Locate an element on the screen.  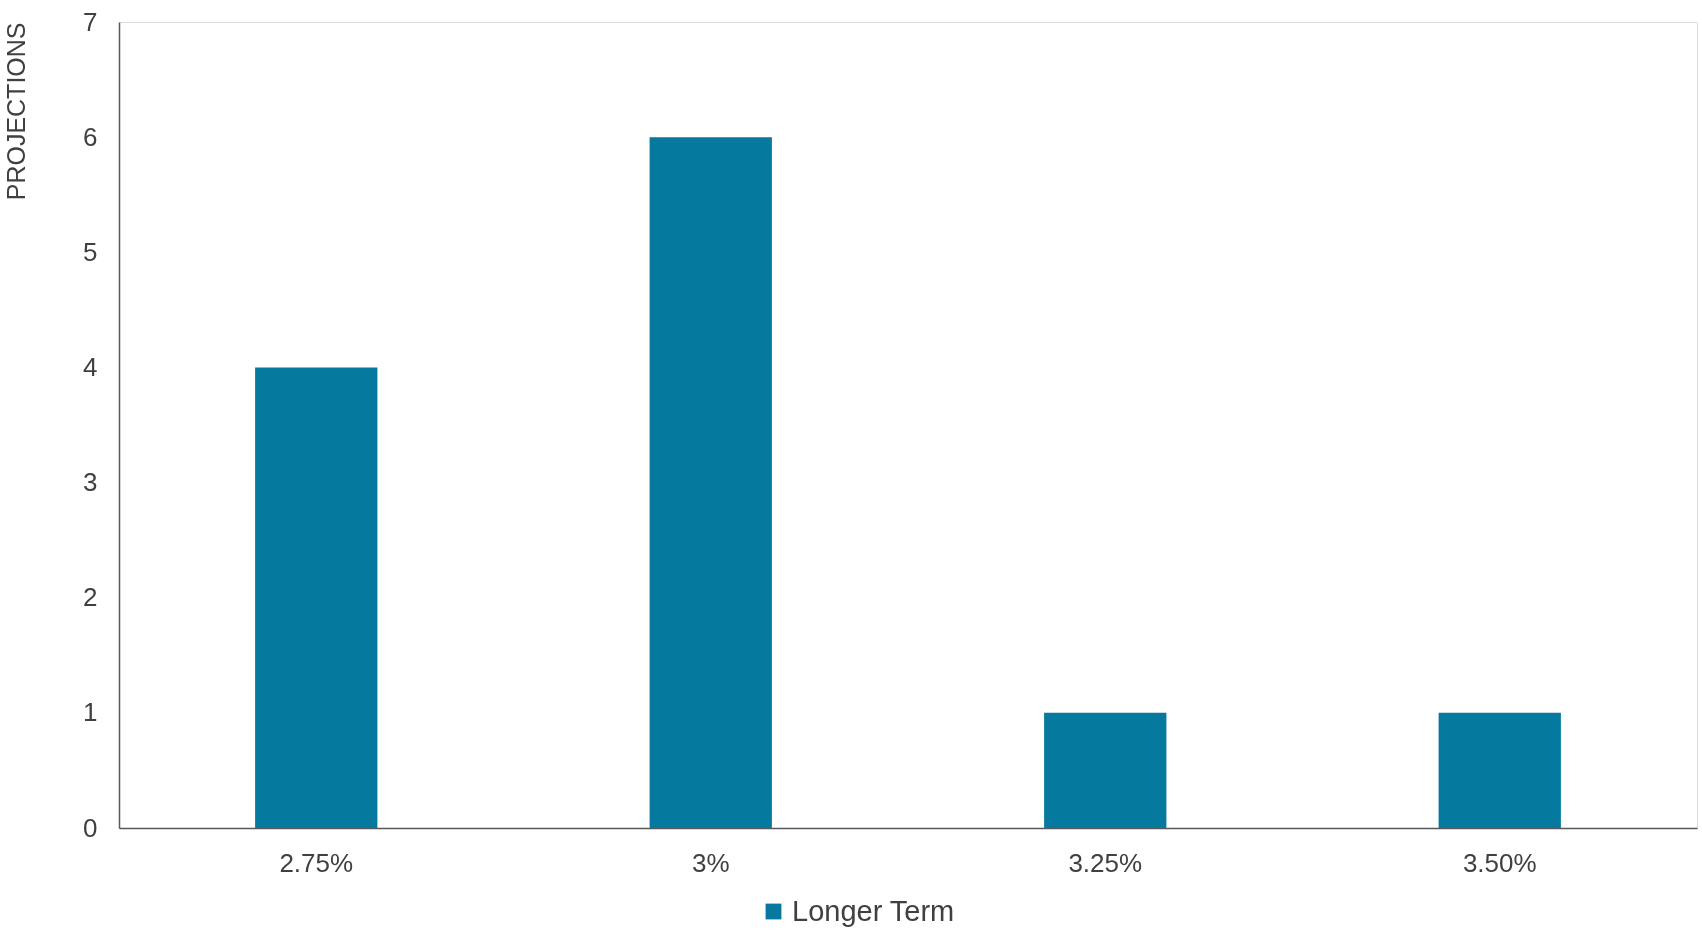
y-tick-label: 5 is located at coordinates (90, 251).